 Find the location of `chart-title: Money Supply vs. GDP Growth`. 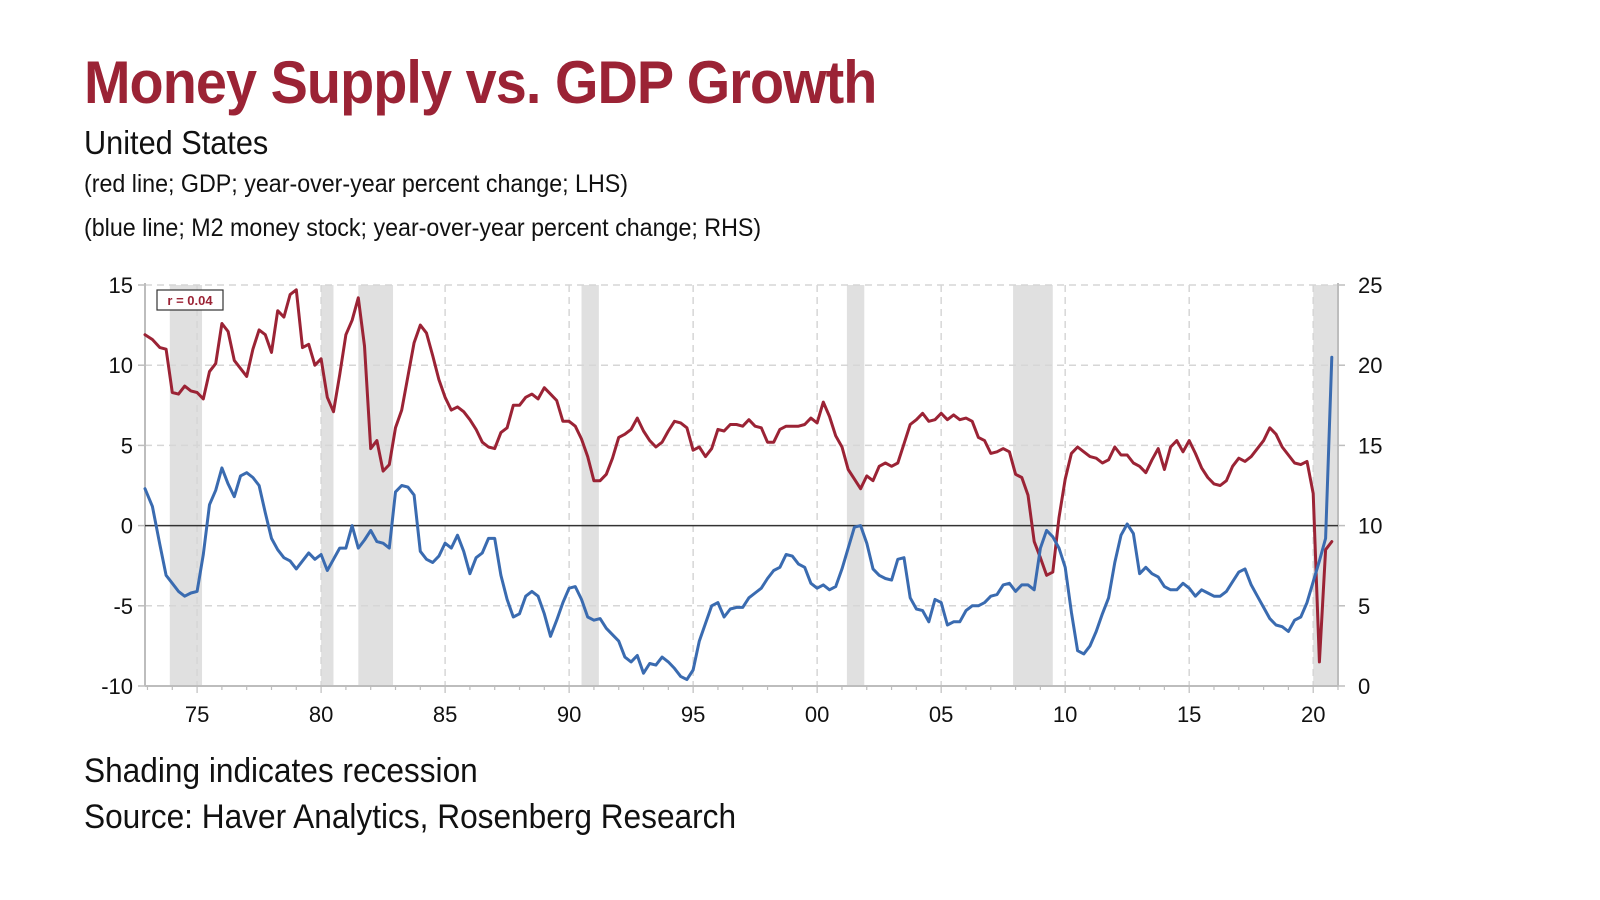

chart-title: Money Supply vs. GDP Growth is located at coordinates (480, 82).